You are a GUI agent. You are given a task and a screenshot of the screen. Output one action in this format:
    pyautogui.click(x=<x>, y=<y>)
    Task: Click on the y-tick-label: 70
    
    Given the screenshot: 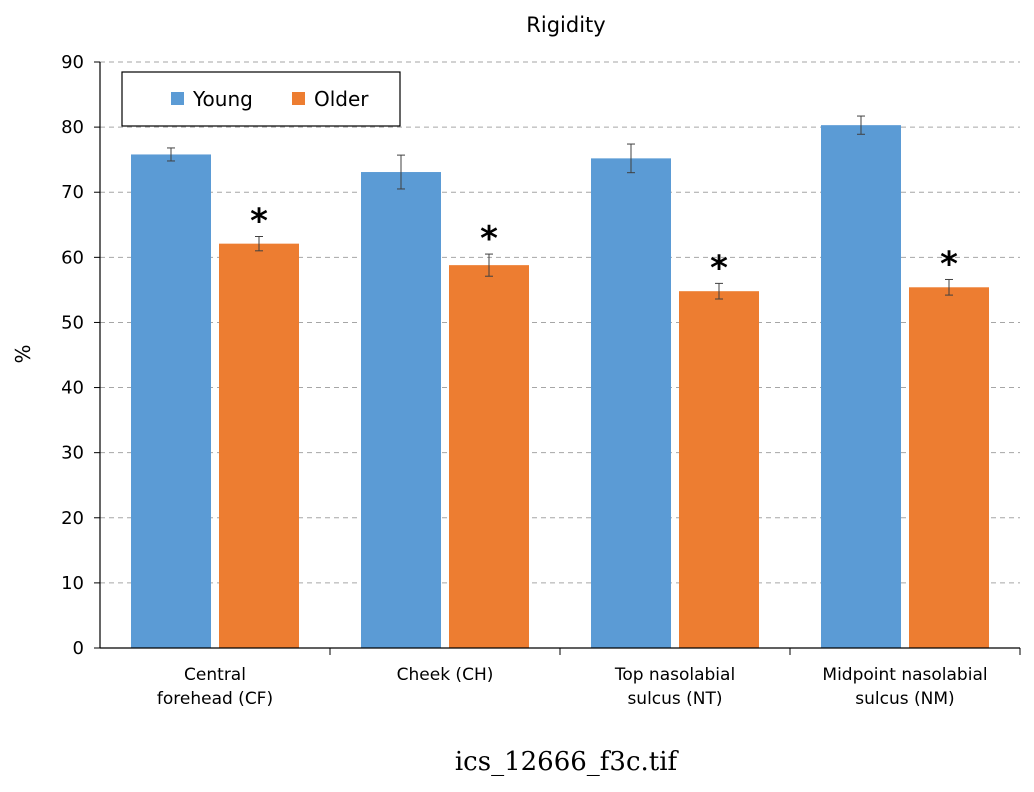 What is the action you would take?
    pyautogui.click(x=72, y=192)
    